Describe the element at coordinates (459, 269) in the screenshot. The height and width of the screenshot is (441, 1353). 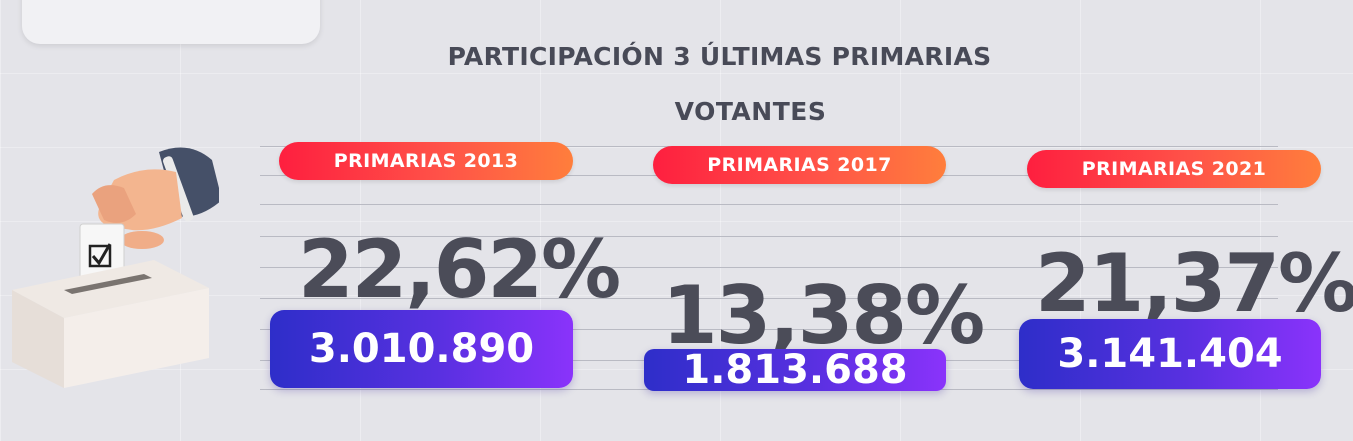
I see `percentage-2013: 22,62%` at that location.